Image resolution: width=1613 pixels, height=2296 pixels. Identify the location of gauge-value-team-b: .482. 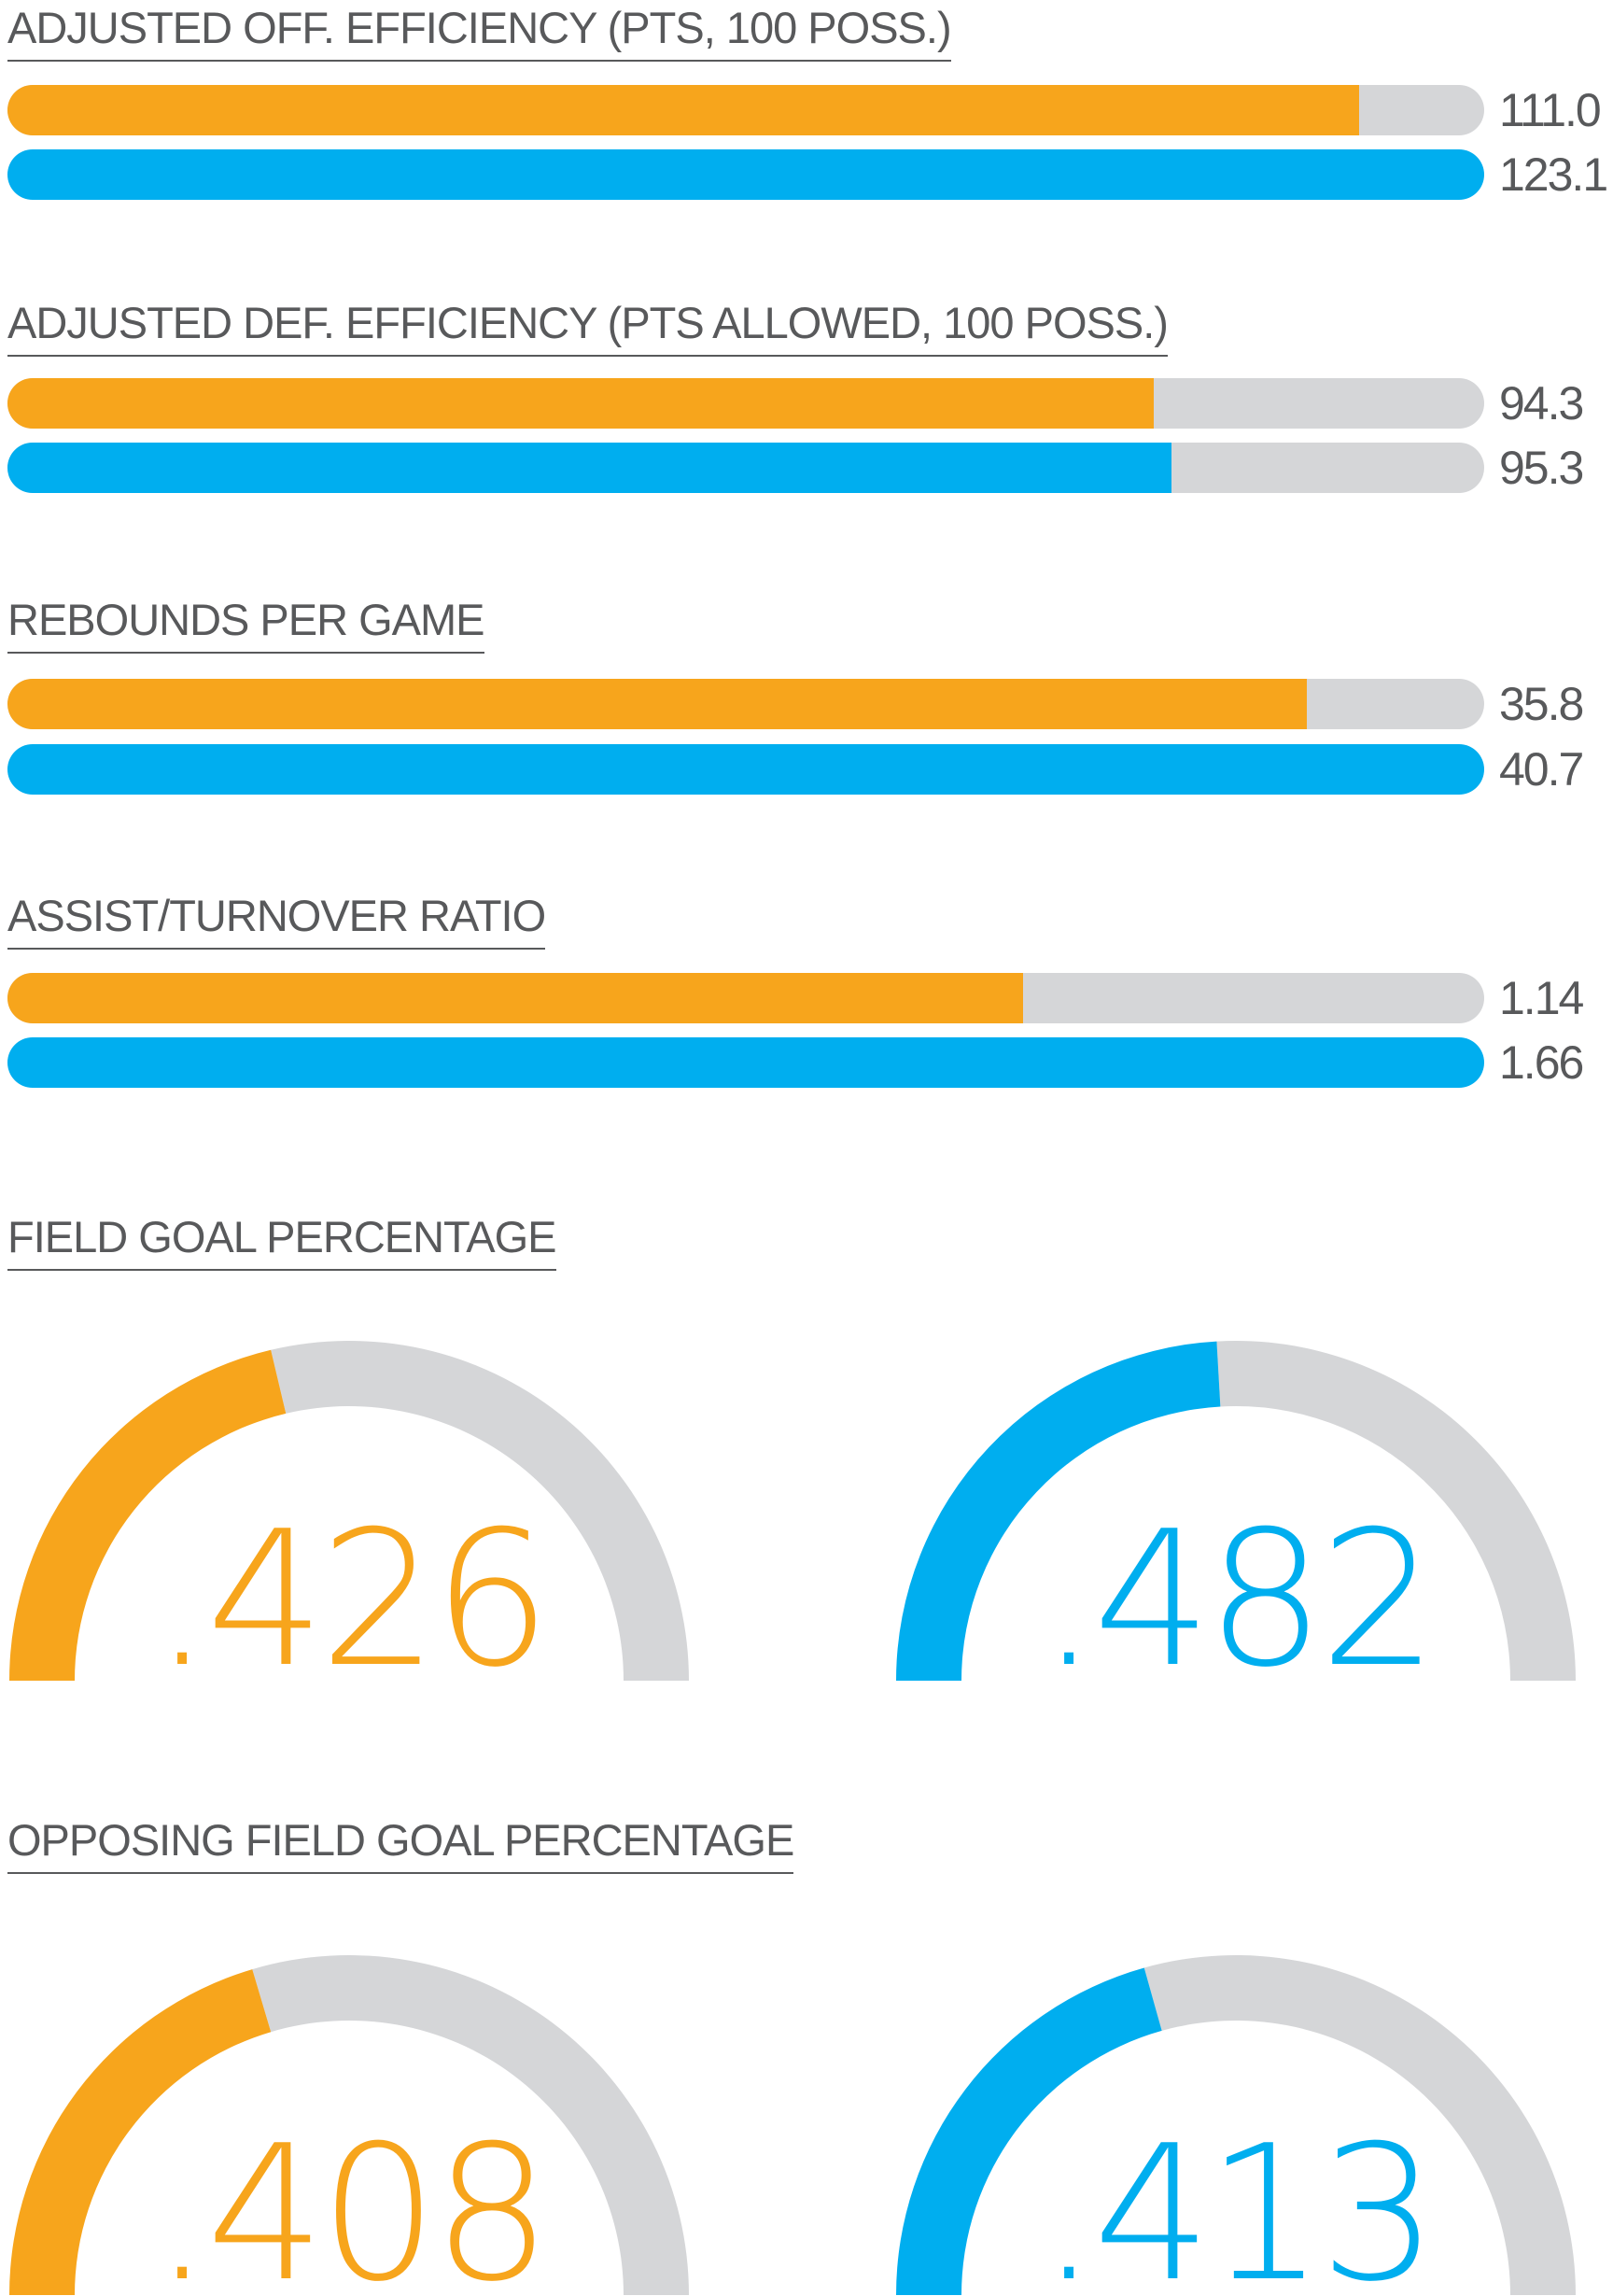
(1235, 1600).